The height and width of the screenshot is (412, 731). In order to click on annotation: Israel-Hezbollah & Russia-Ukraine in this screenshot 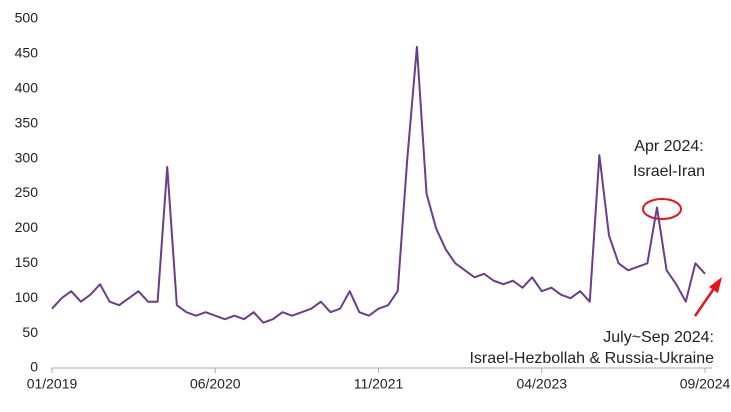, I will do `click(591, 358)`.